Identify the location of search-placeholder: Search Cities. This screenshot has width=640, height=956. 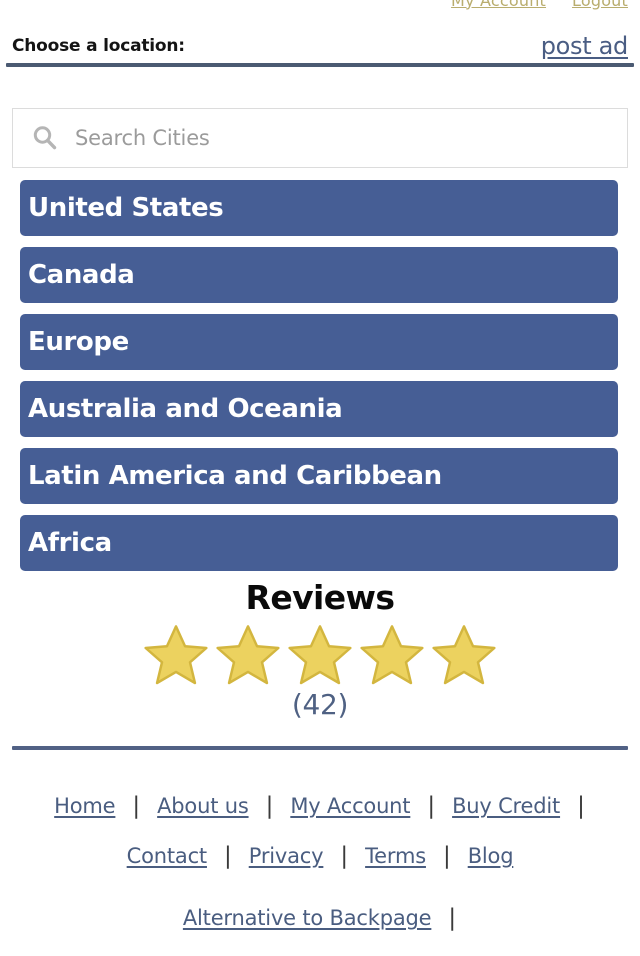
(142, 138).